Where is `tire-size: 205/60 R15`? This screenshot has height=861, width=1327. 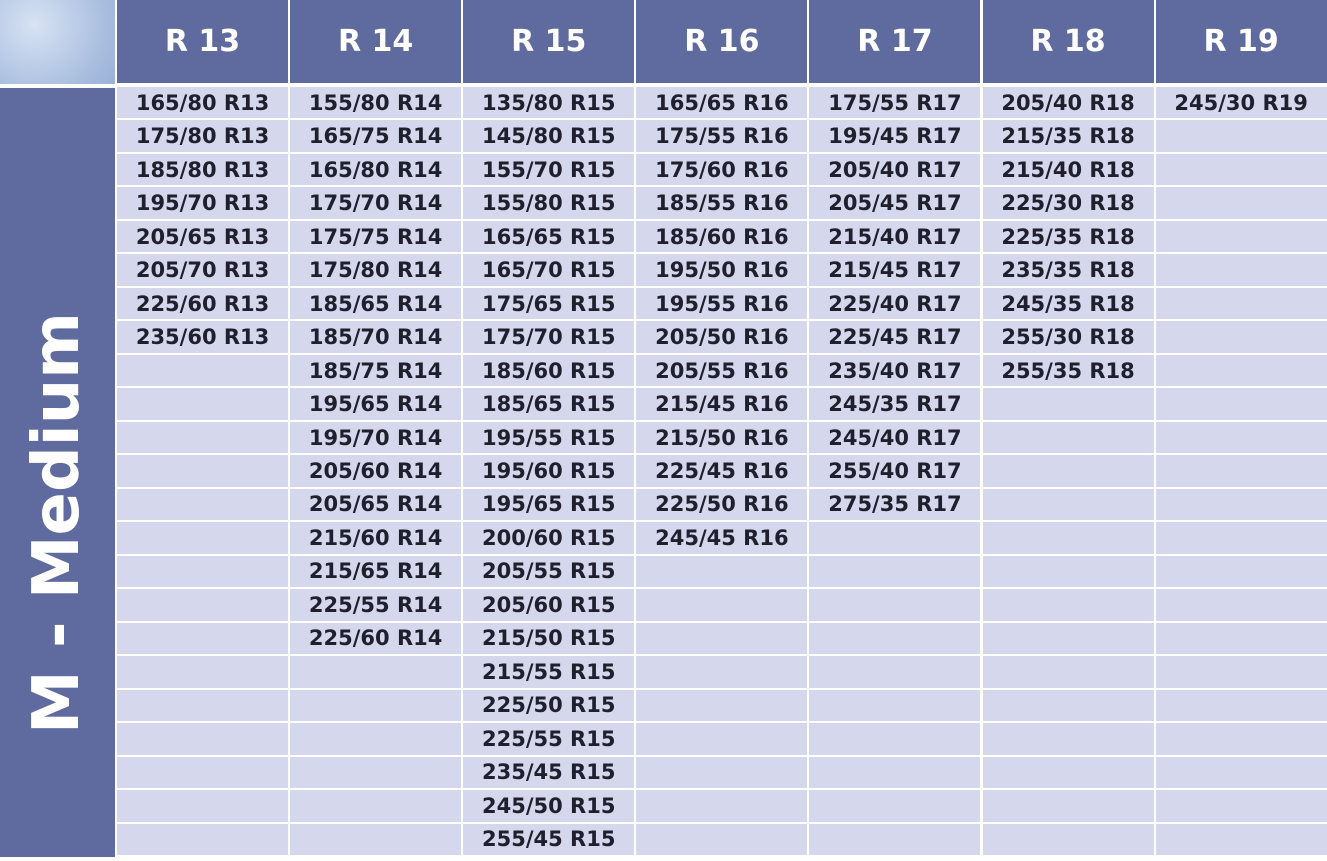
tire-size: 205/60 R15 is located at coordinates (549, 605).